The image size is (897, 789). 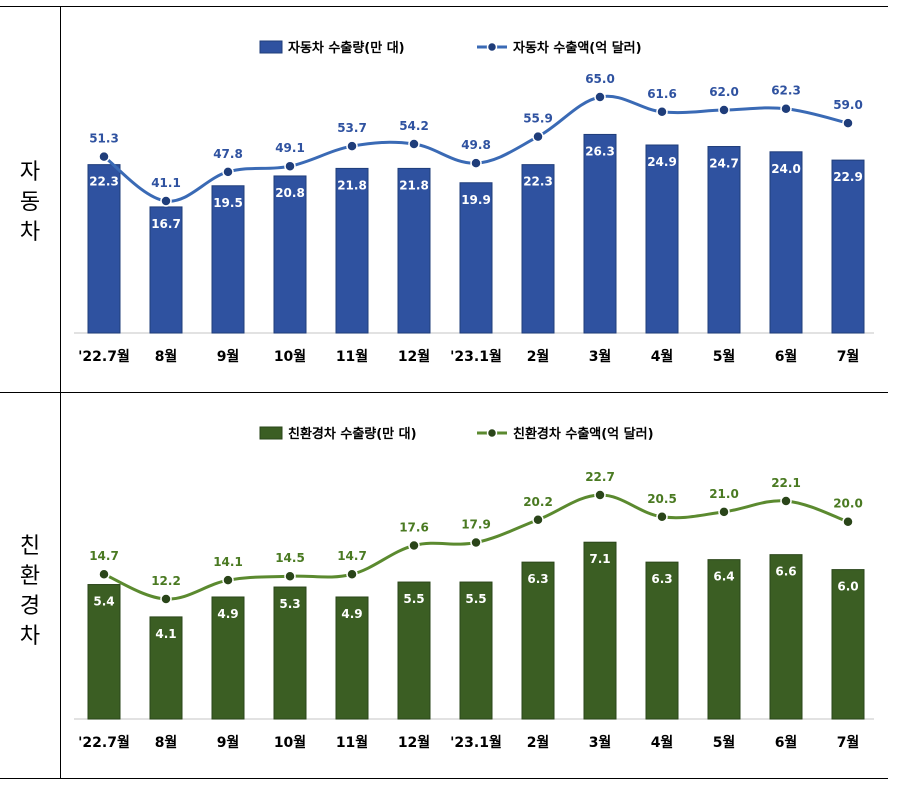 I want to click on line-data-label: 62.3, so click(x=786, y=91).